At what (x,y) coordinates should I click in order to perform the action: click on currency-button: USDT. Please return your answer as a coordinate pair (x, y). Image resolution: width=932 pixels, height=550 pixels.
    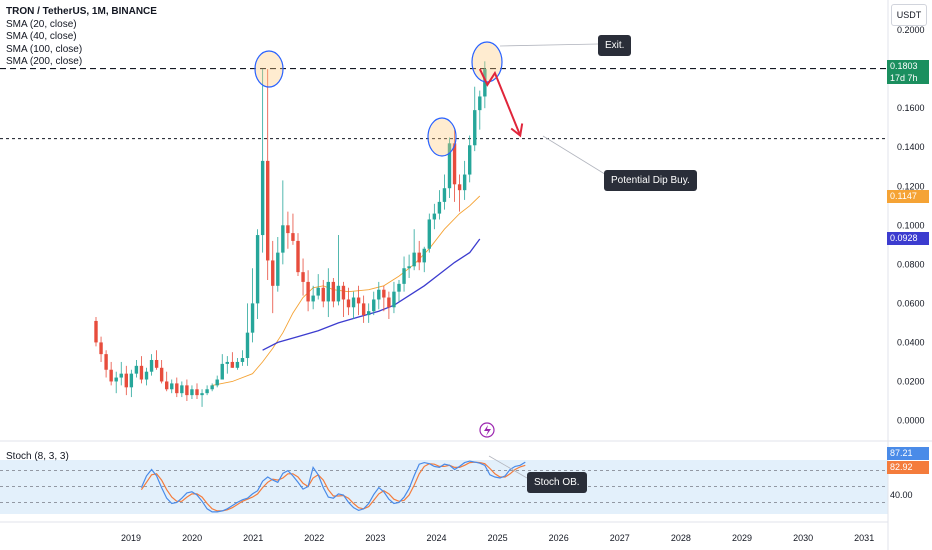
    Looking at the image, I should click on (909, 15).